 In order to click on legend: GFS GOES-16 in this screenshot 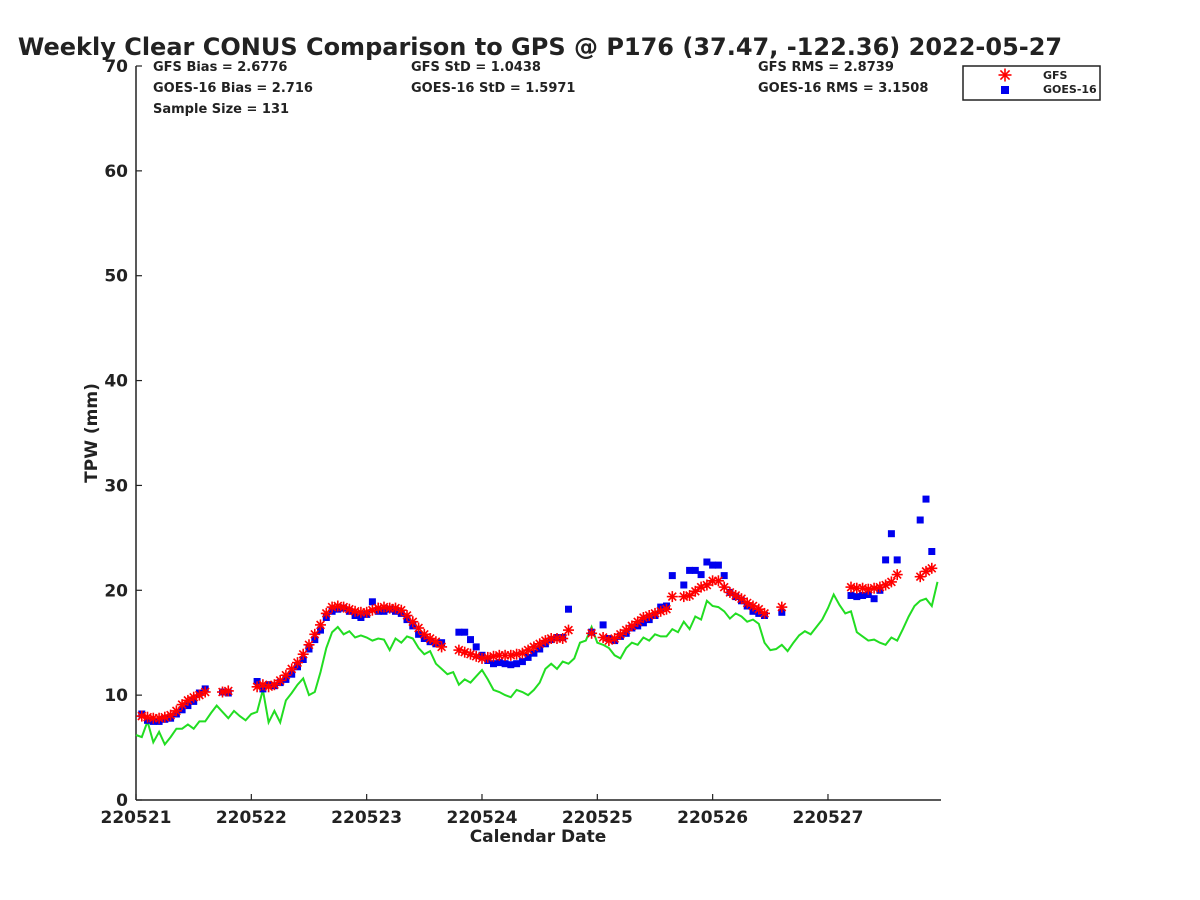, I will do `click(1031, 83)`.